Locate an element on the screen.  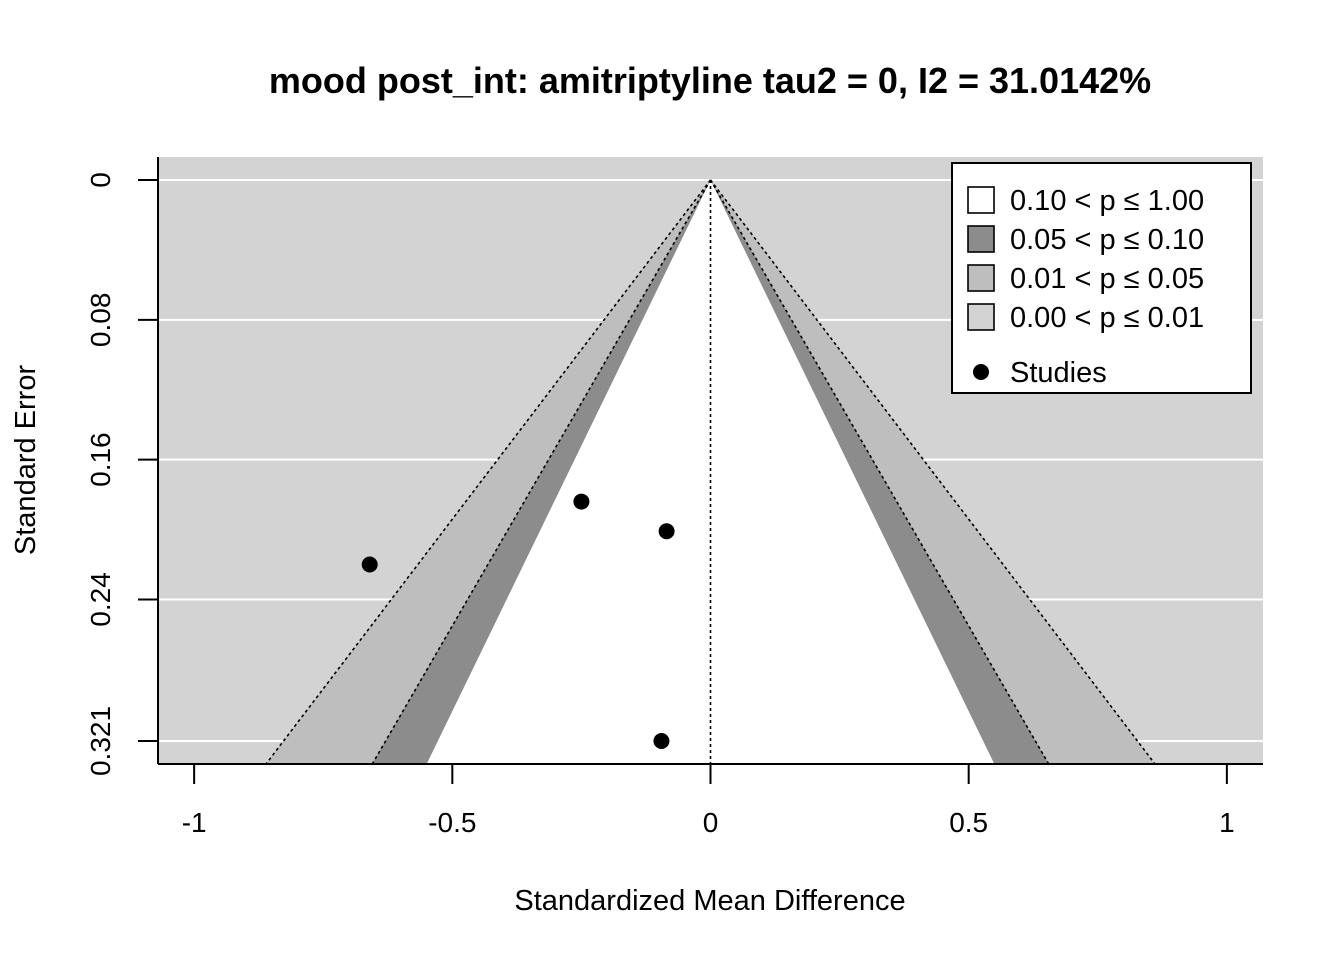
x-tick-label-2: 0 is located at coordinates (711, 822).